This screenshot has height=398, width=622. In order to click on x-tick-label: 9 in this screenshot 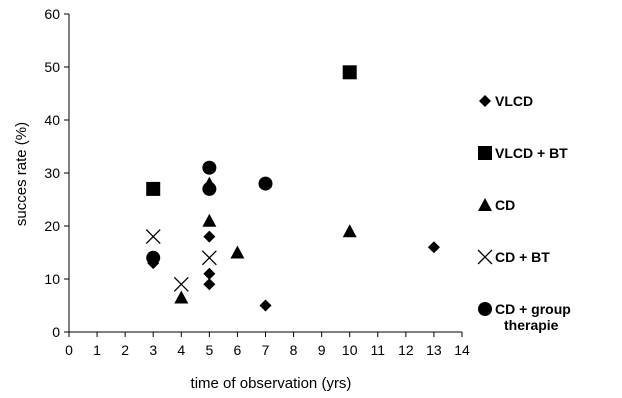, I will do `click(322, 350)`.